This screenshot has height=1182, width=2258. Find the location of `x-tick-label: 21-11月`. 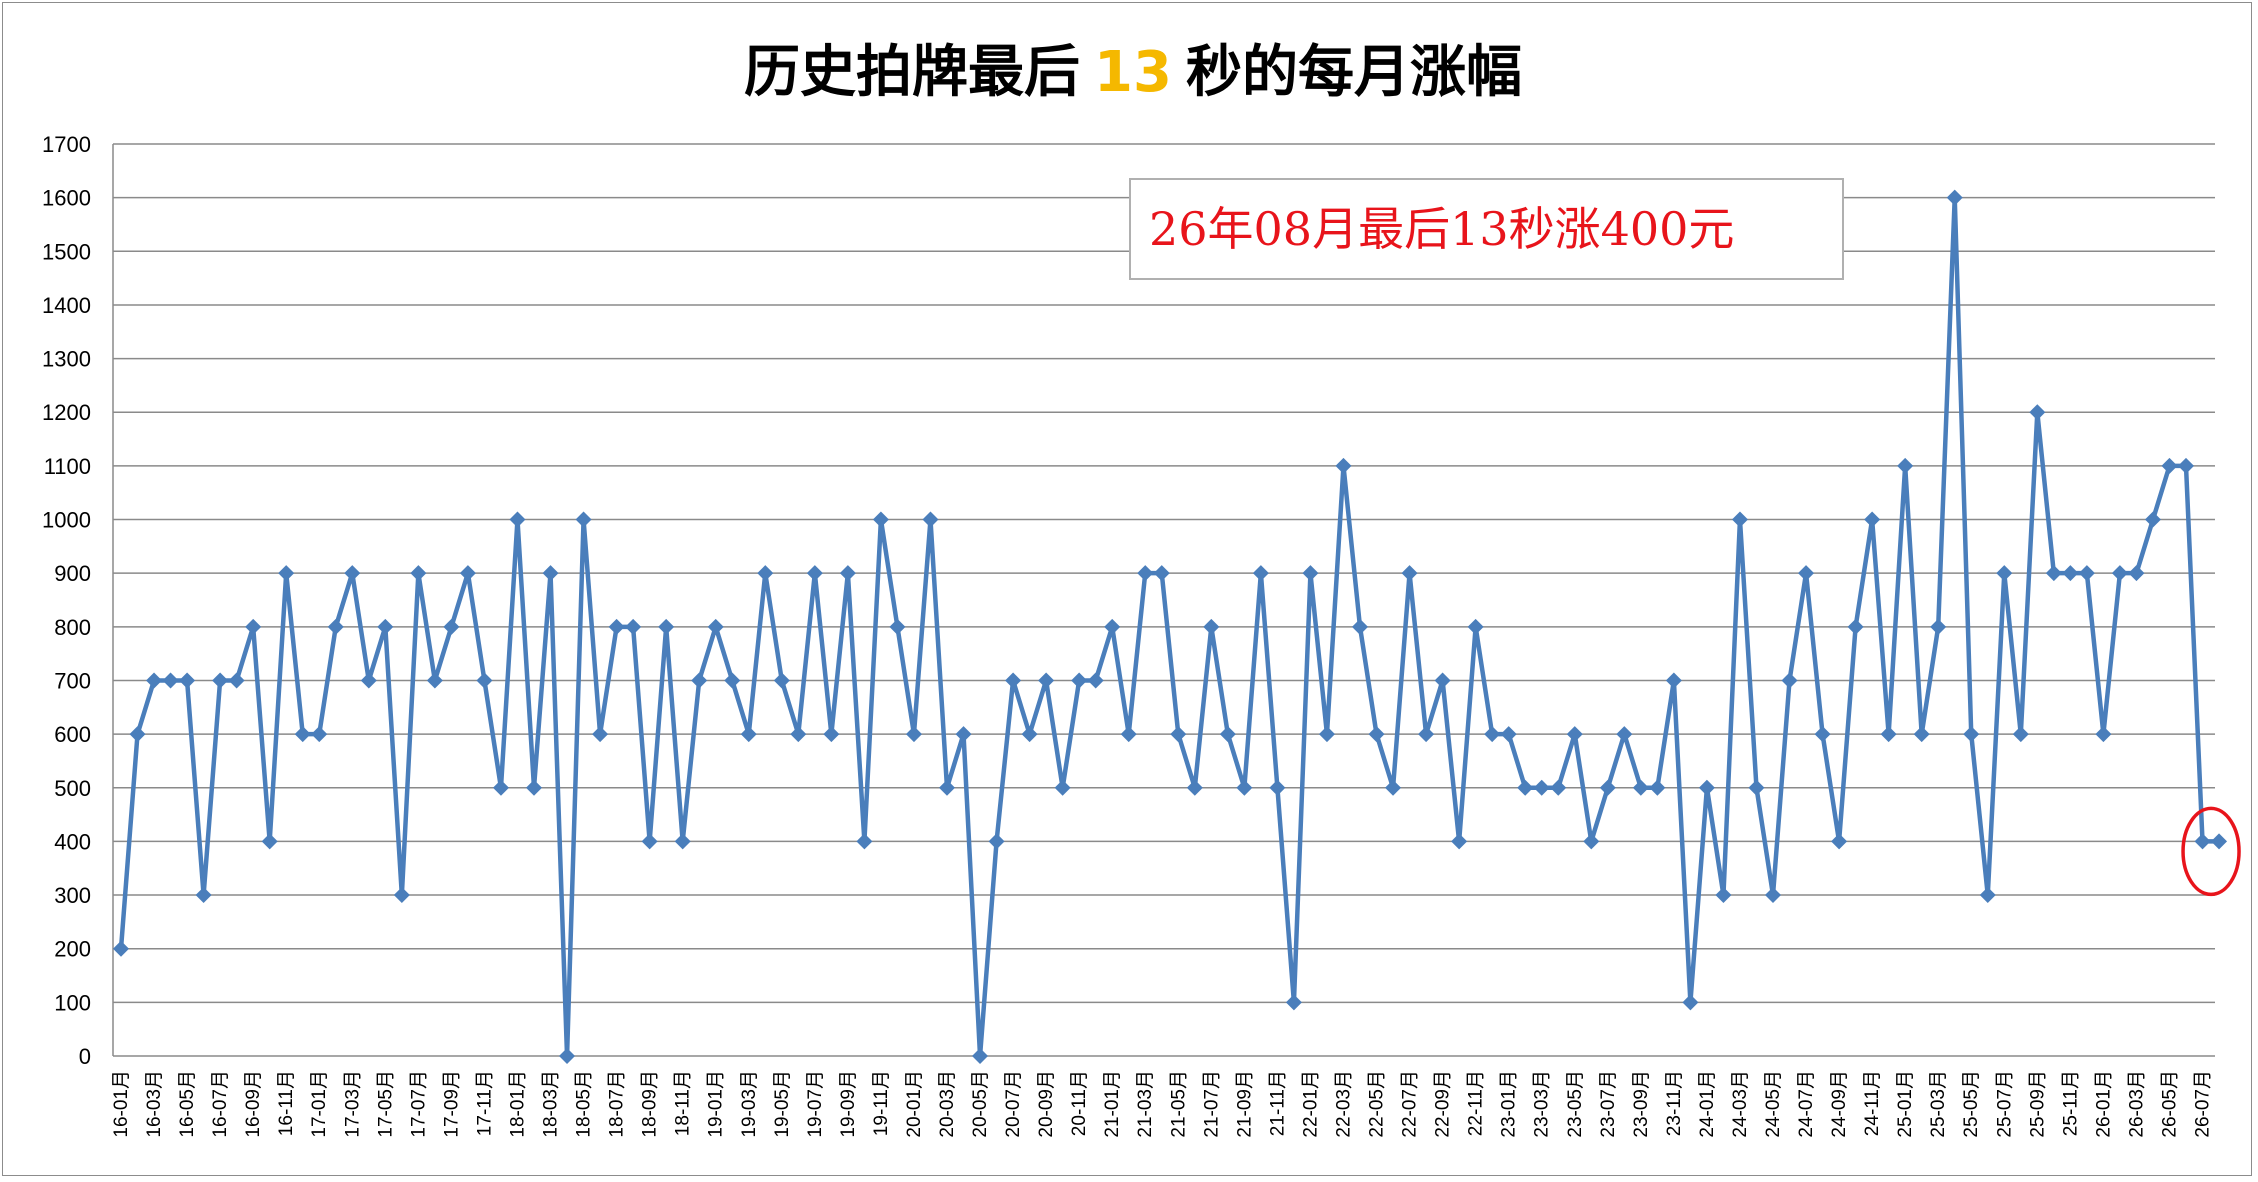

x-tick-label: 21-11月 is located at coordinates (1277, 1103).